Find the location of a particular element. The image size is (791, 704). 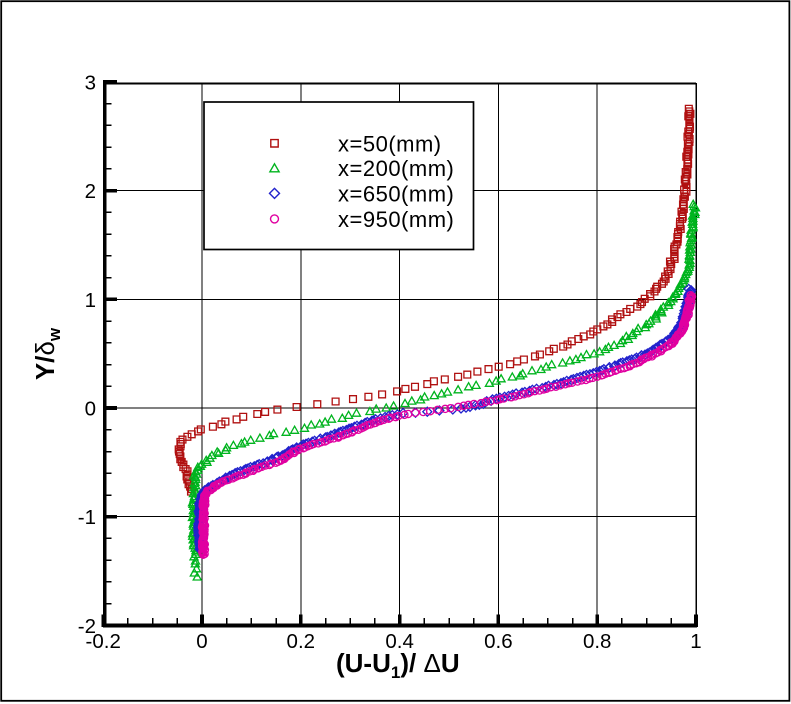

svg-text: 0.6 is located at coordinates (498, 641).